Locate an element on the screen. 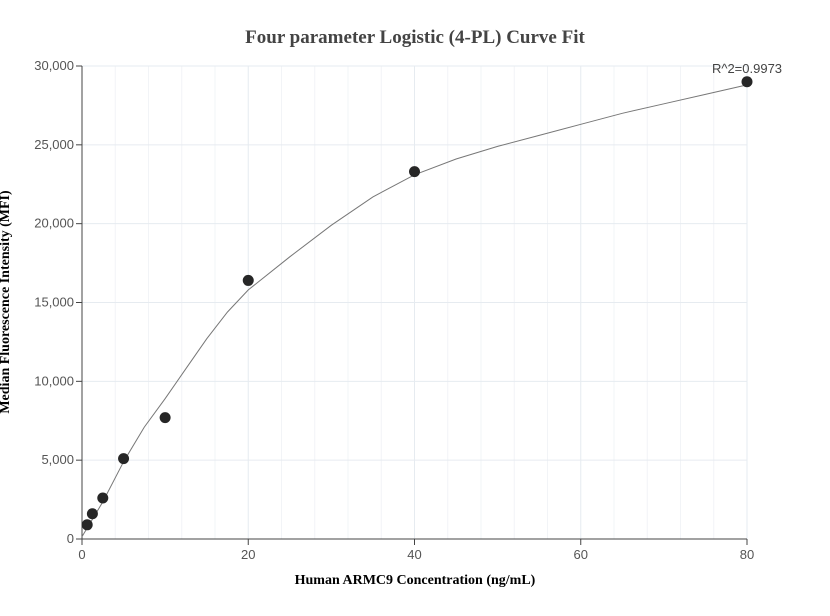 The height and width of the screenshot is (616, 830). x-tick-label: 40 is located at coordinates (414, 554).